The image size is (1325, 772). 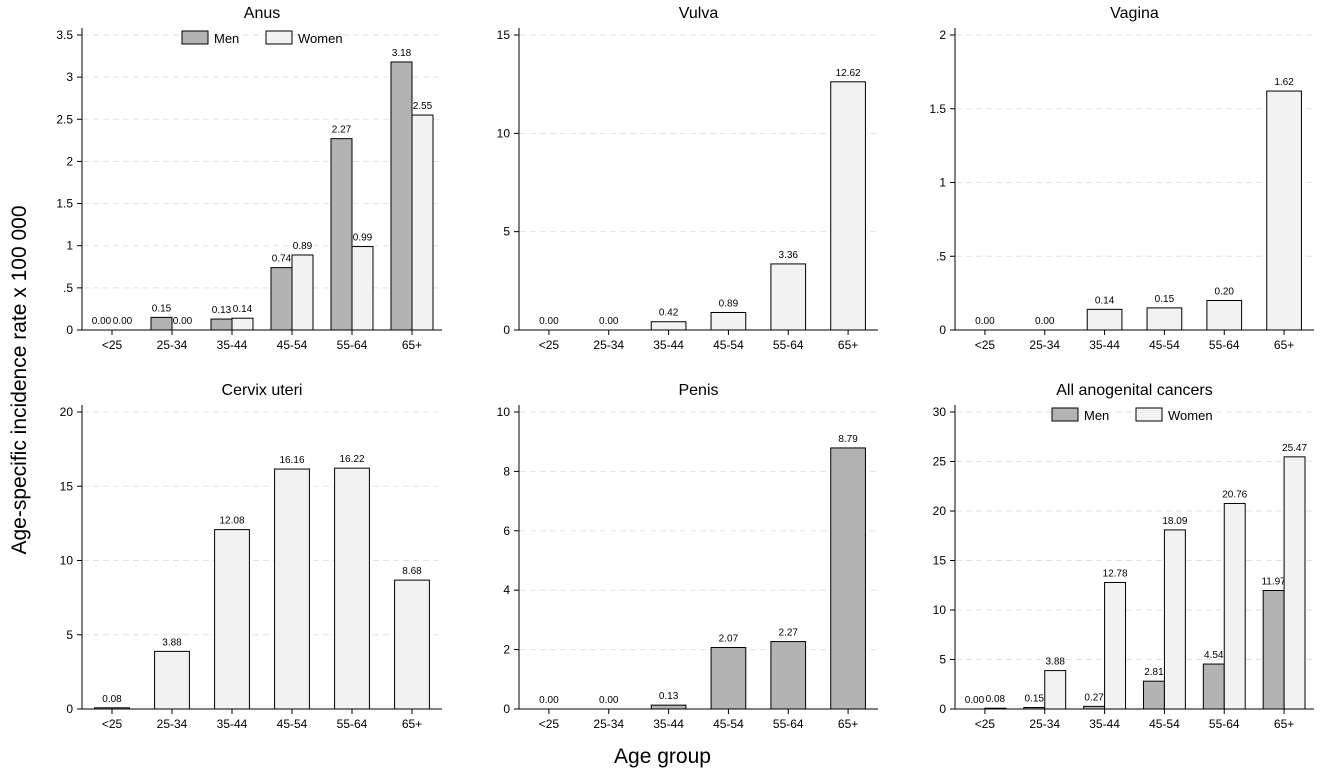 What do you see at coordinates (1294, 448) in the screenshot?
I see `data-label: 25.47` at bounding box center [1294, 448].